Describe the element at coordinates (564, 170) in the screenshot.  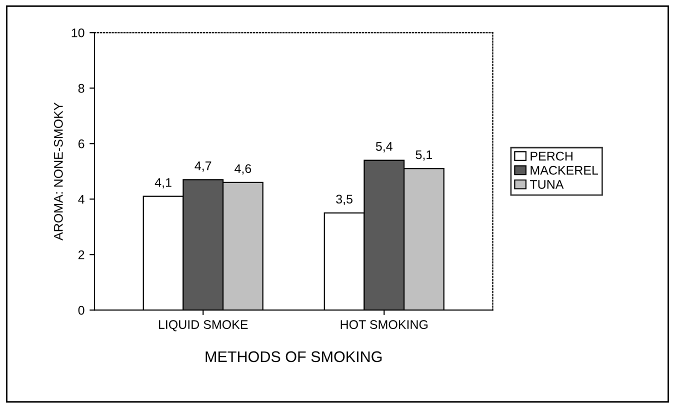
I see `legend-label: MACKEREL` at that location.